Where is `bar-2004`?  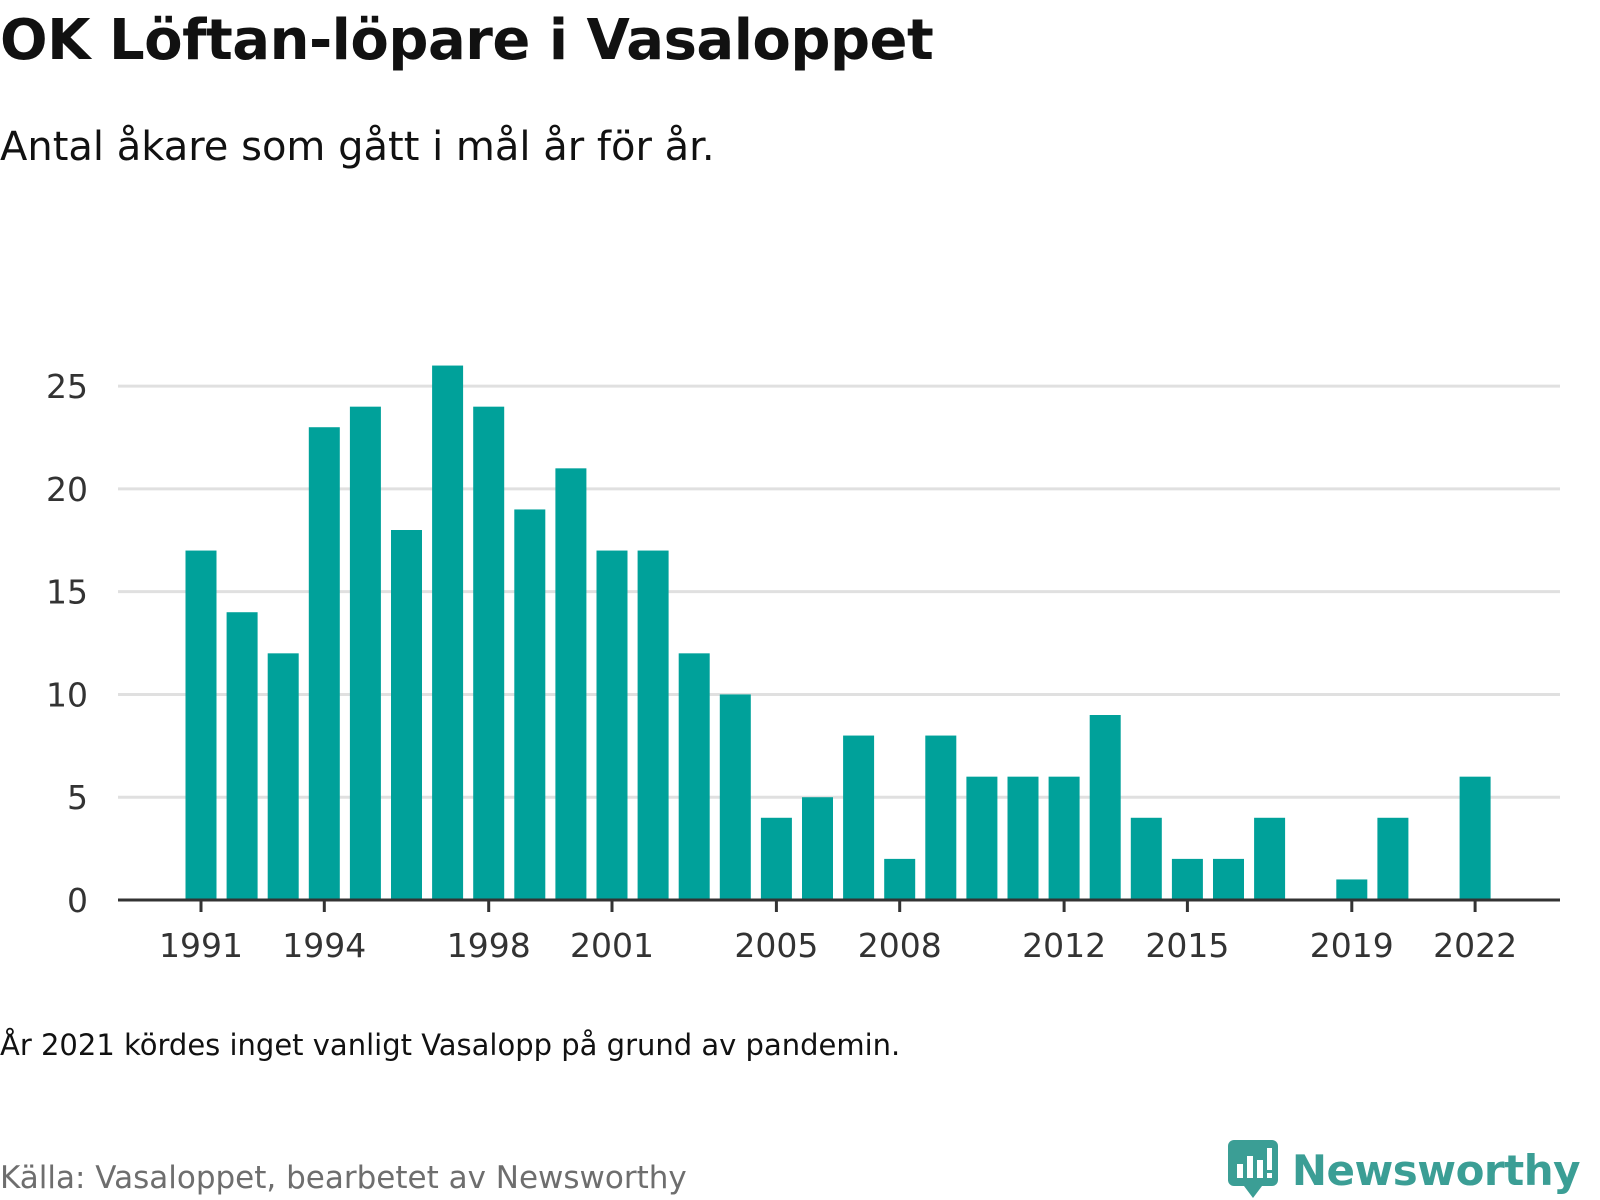
bar-2004 is located at coordinates (735, 797).